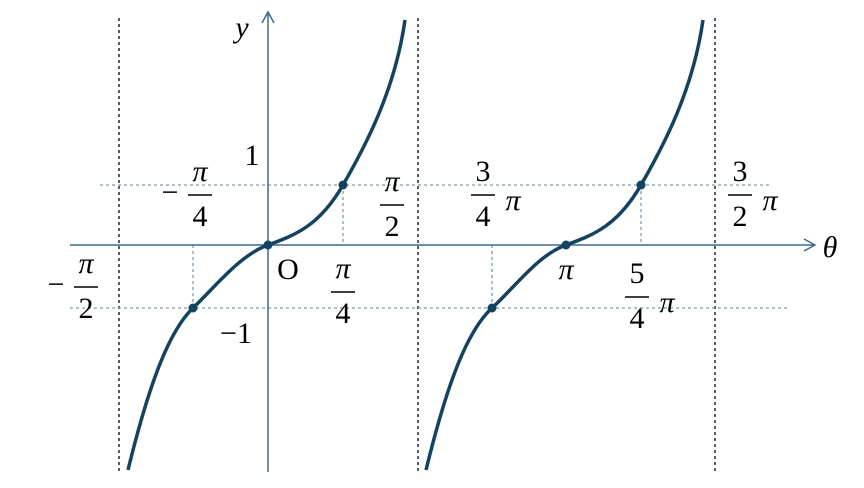 This screenshot has width=864, height=488. What do you see at coordinates (566, 269) in the screenshot?
I see `x-label: π` at bounding box center [566, 269].